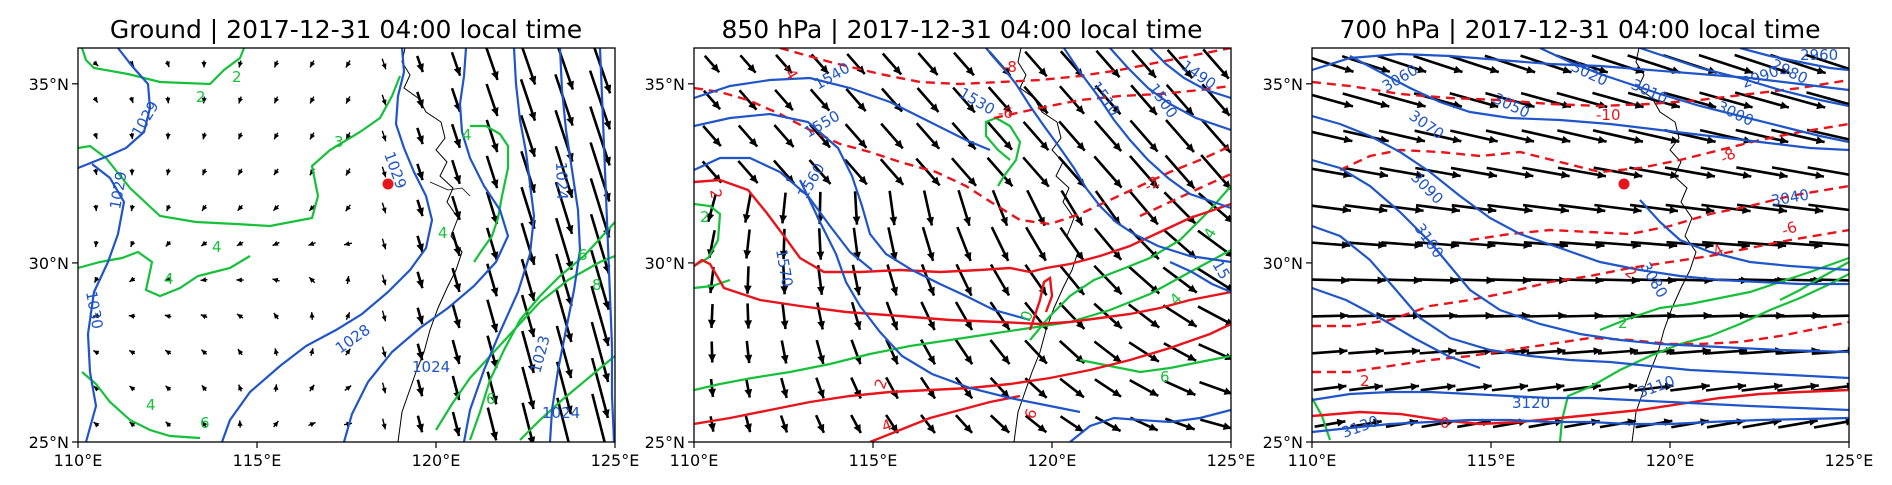  What do you see at coordinates (1027, 315) in the screenshot?
I see `contour-label-green: 0` at bounding box center [1027, 315].